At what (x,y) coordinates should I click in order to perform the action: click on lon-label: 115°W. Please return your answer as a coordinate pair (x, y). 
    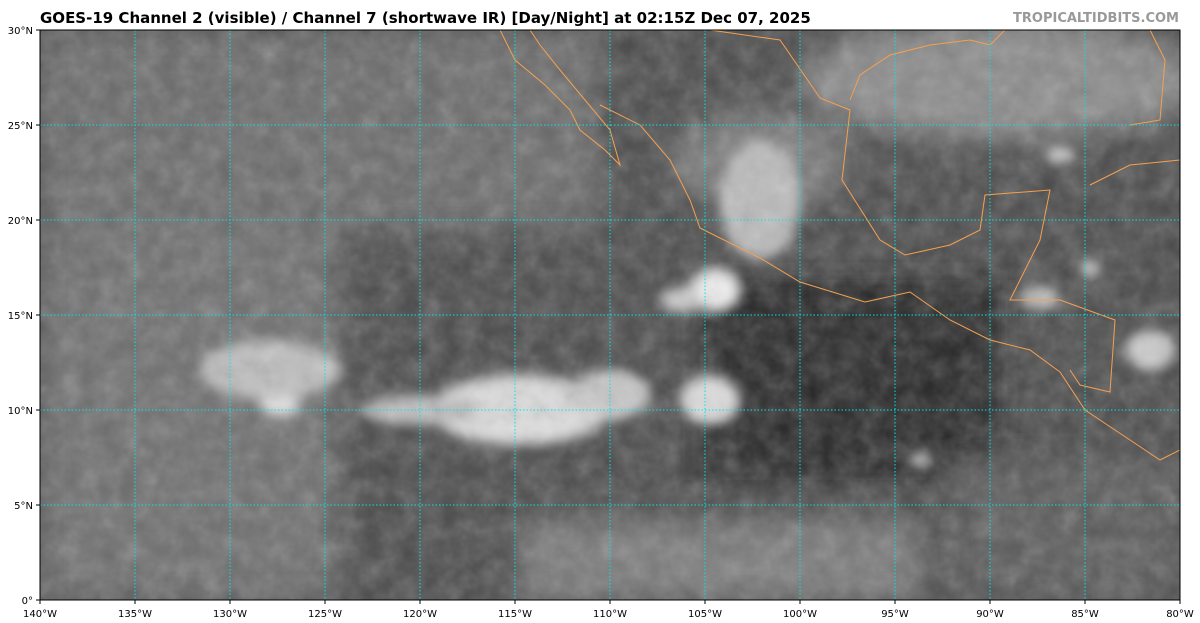
    Looking at the image, I should click on (515, 614).